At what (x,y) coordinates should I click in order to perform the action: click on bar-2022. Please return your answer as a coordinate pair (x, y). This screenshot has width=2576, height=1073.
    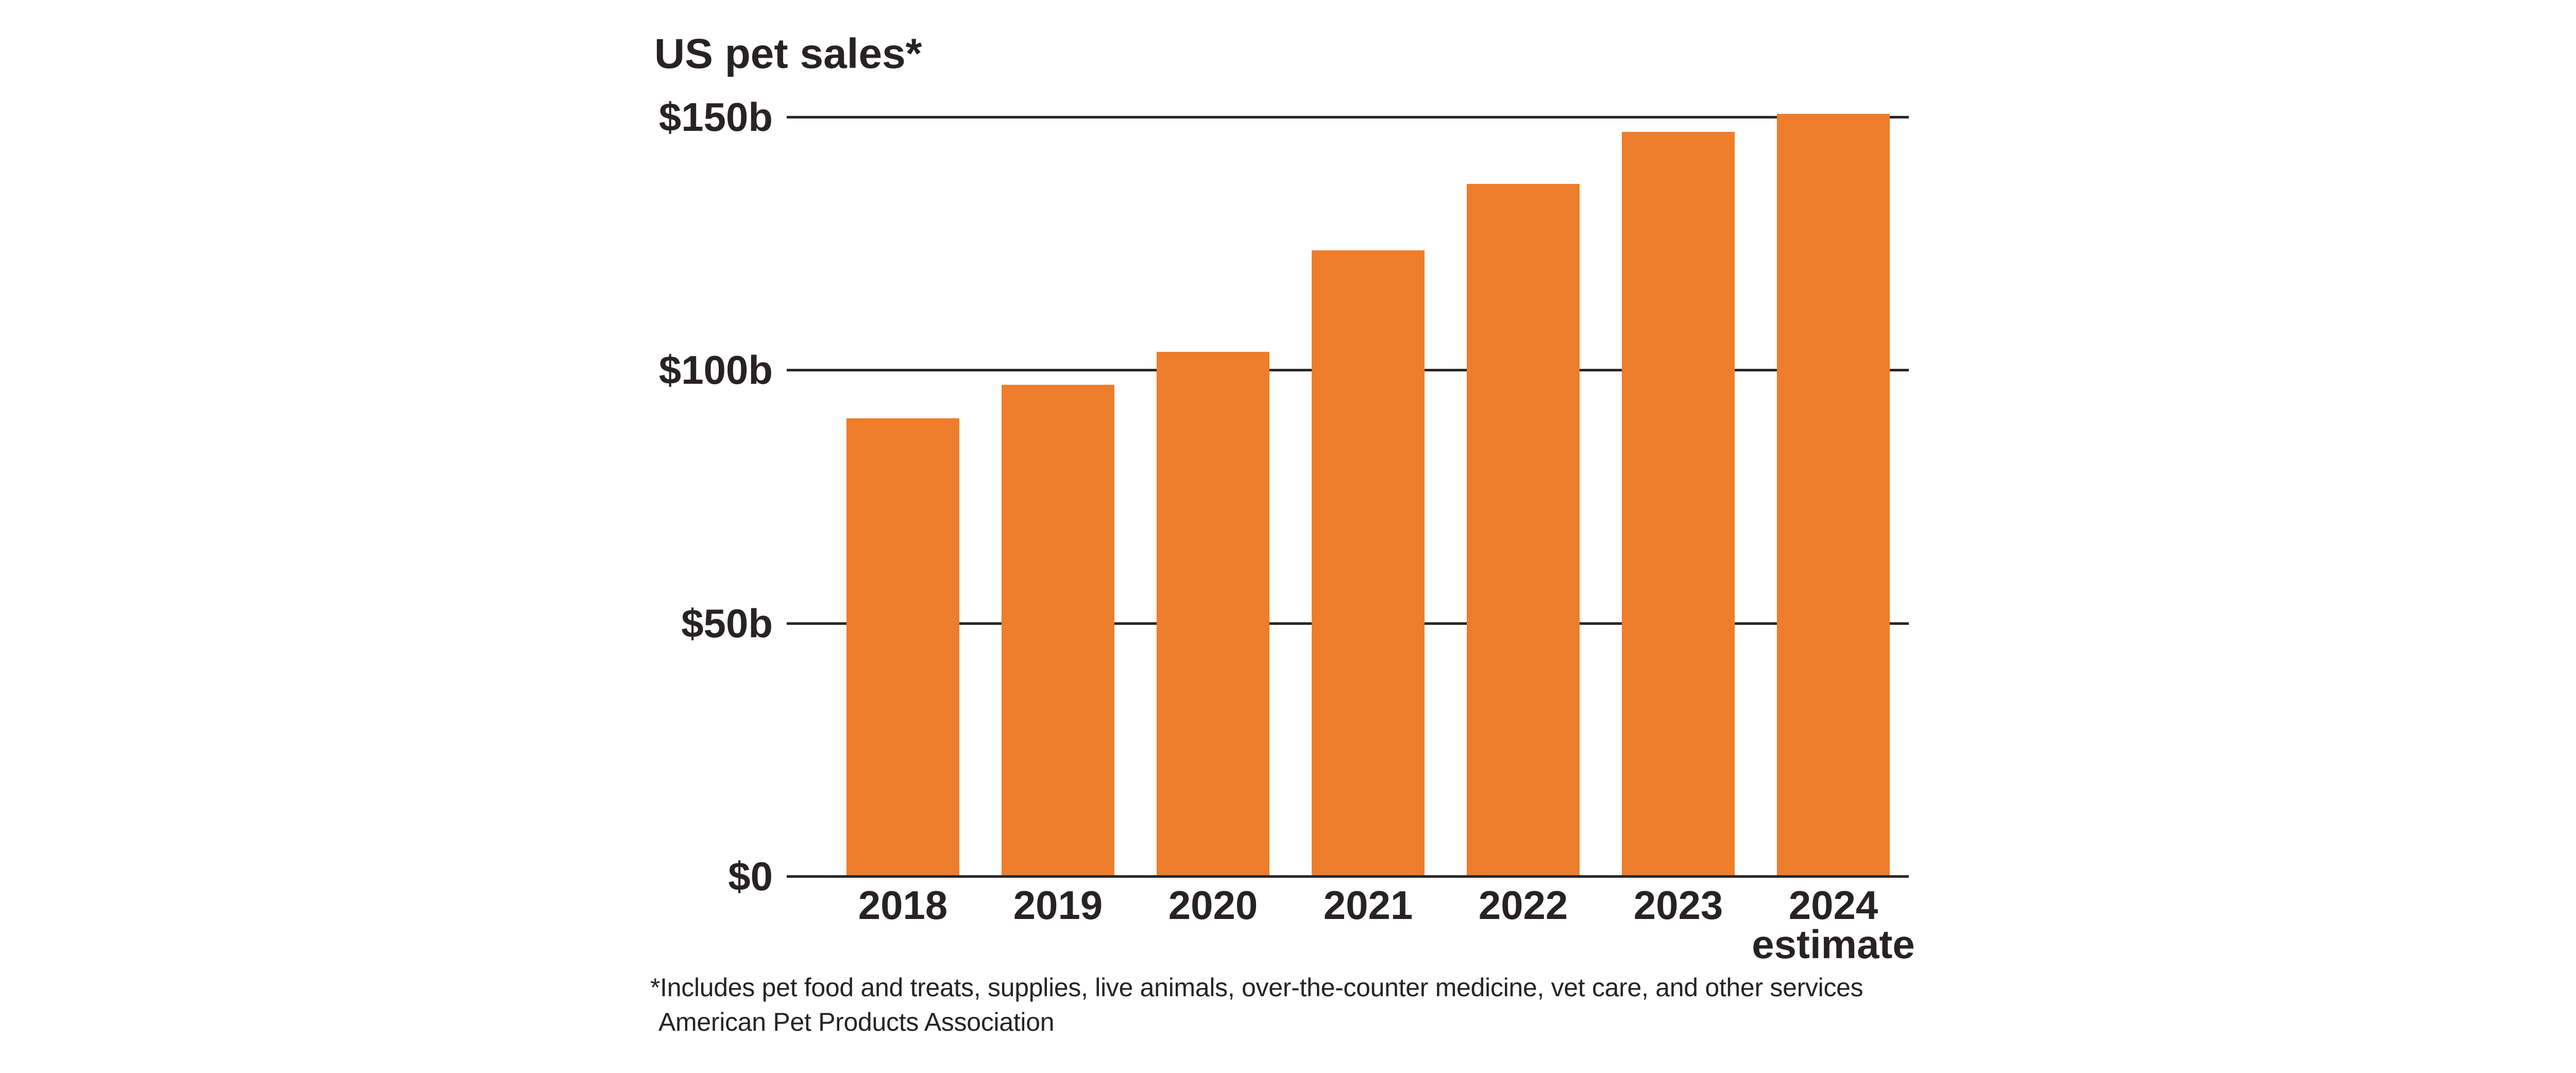
    Looking at the image, I should click on (1523, 529).